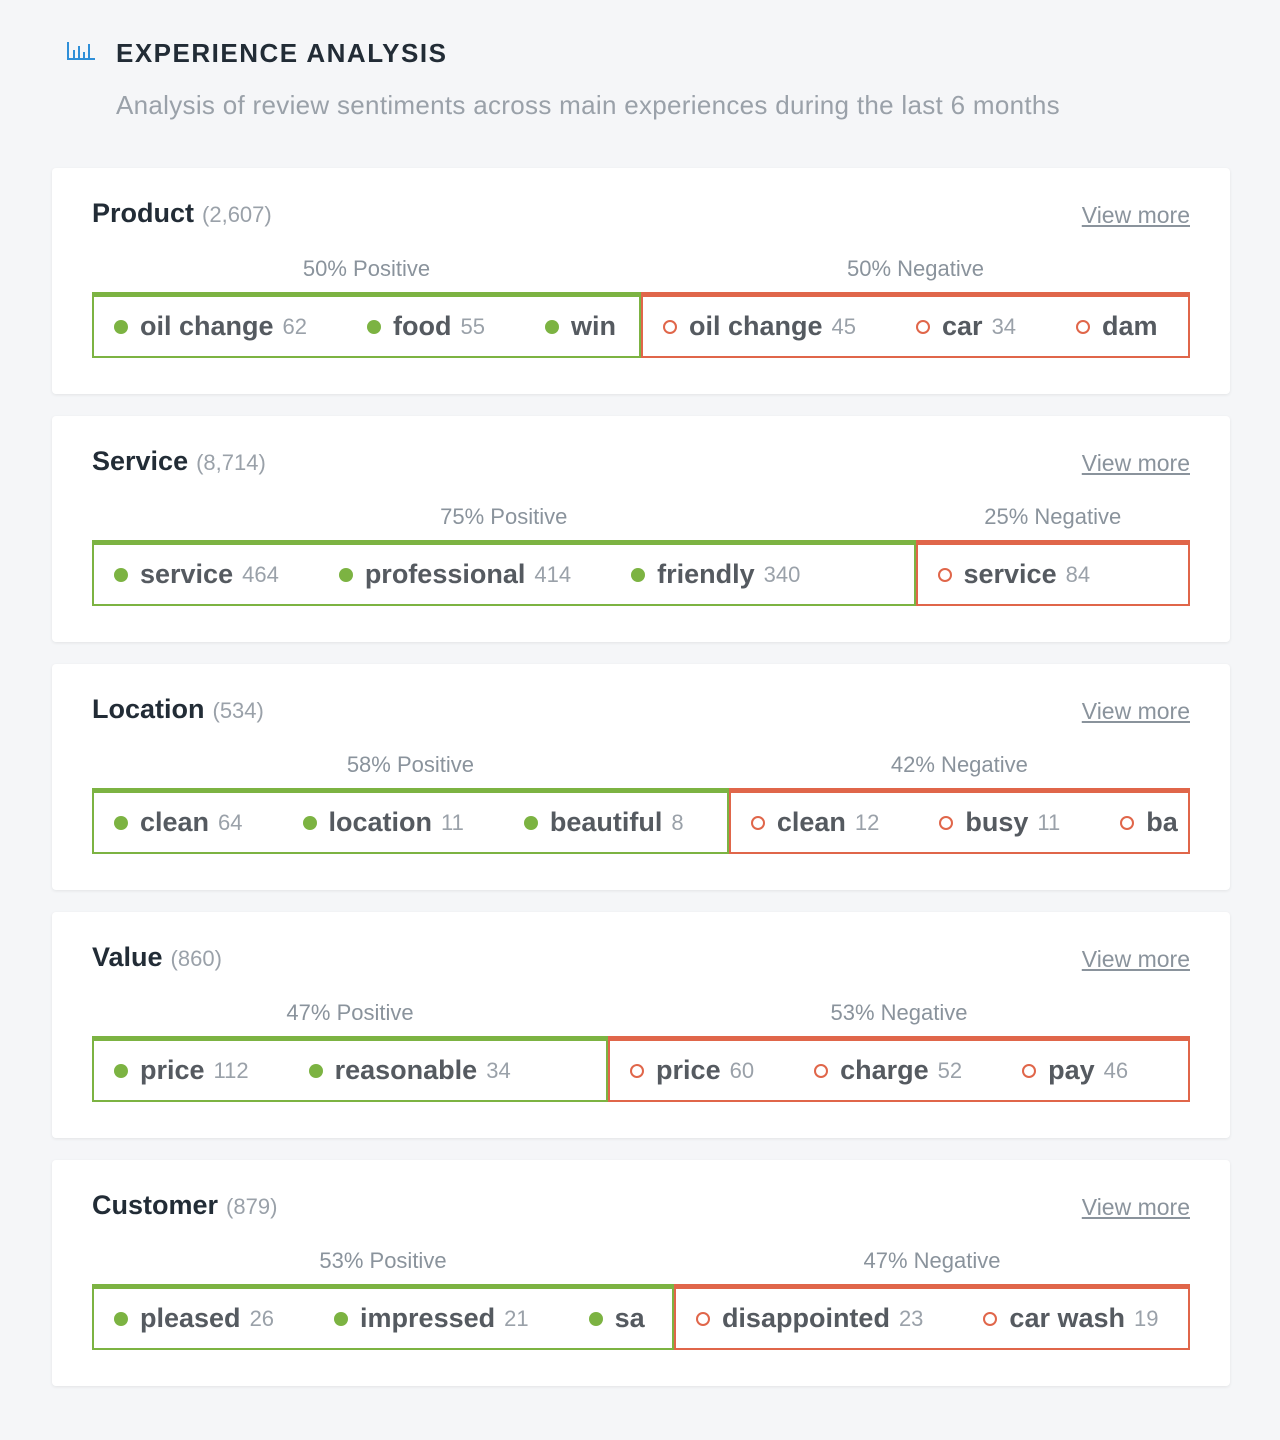 The width and height of the screenshot is (1280, 1440). What do you see at coordinates (127, 957) in the screenshot?
I see `card-name: Value` at bounding box center [127, 957].